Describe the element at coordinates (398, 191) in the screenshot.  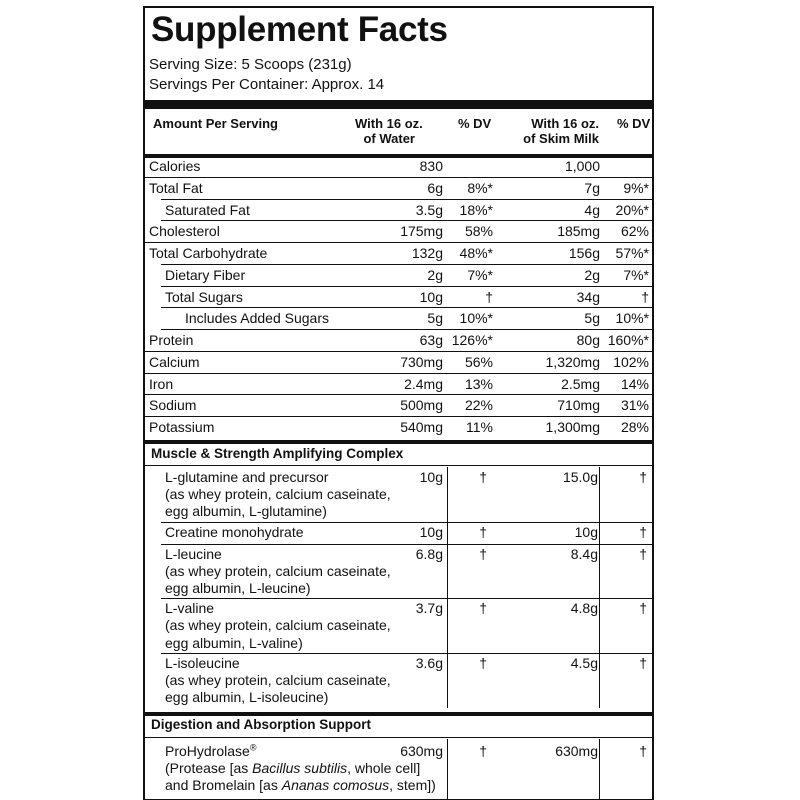
I see `nutrient-row: Total Fat 6g 8%* 7g 9%*` at that location.